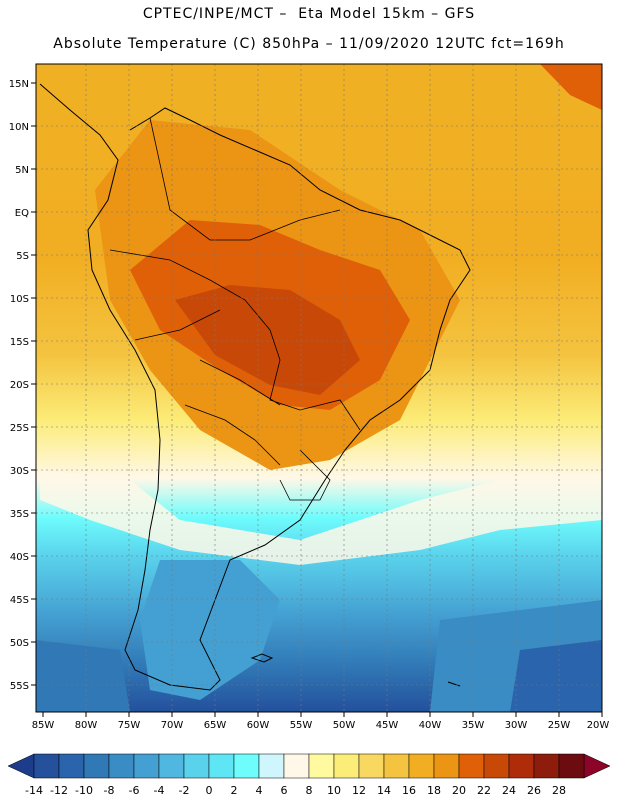 This screenshot has height=800, width=618. I want to click on lat-label: 15S, so click(19, 342).